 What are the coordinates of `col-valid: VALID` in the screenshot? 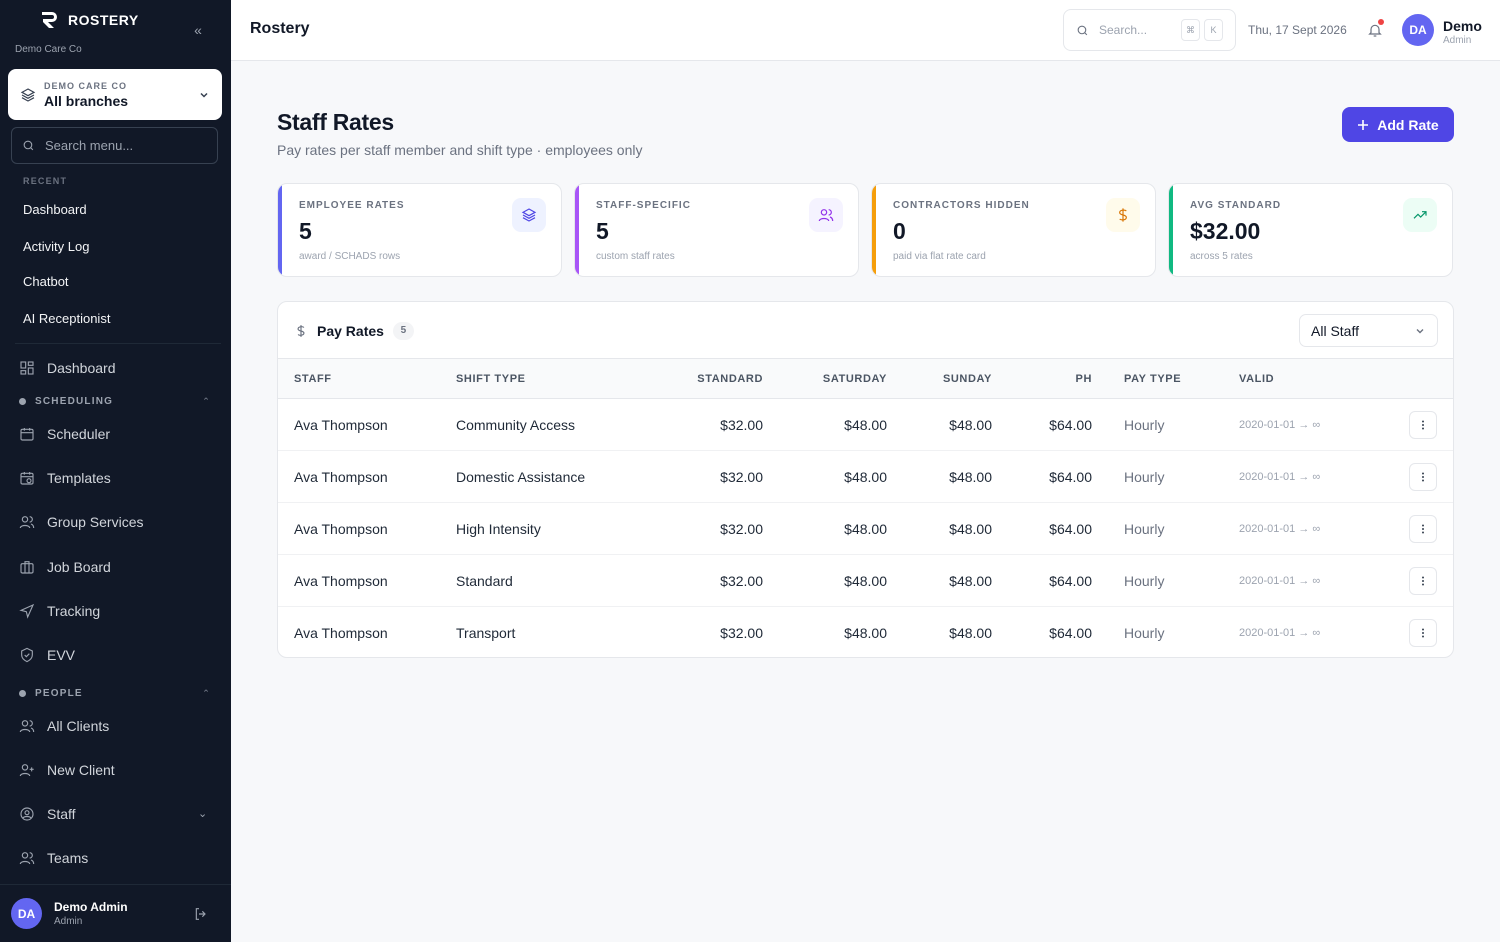 It's located at (1257, 379).